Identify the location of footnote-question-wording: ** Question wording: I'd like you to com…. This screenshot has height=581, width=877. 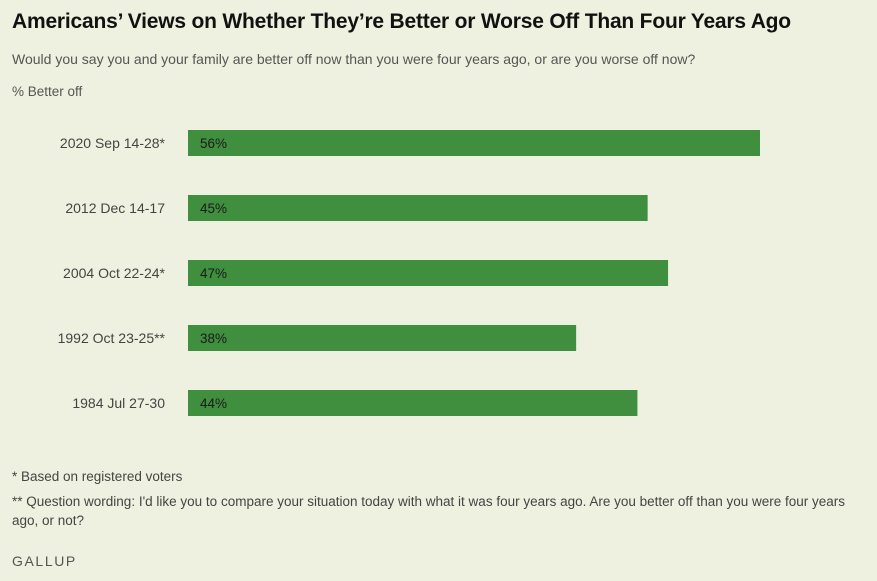
(429, 511).